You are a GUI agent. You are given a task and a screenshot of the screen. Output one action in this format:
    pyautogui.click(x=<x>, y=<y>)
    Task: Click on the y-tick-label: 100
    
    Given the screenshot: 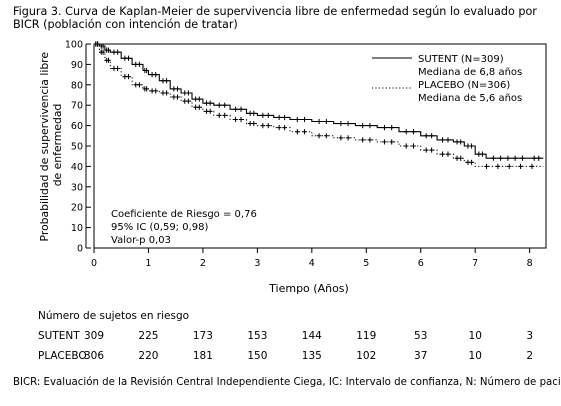 What is the action you would take?
    pyautogui.click(x=74, y=45)
    